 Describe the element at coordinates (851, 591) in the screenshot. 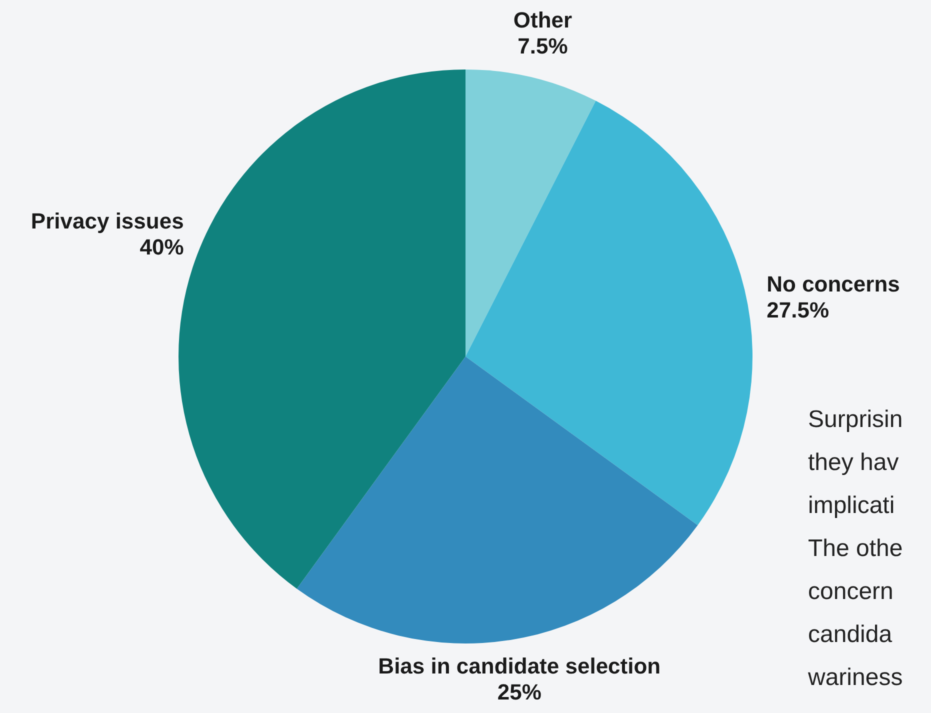

I see `text: concern` at that location.